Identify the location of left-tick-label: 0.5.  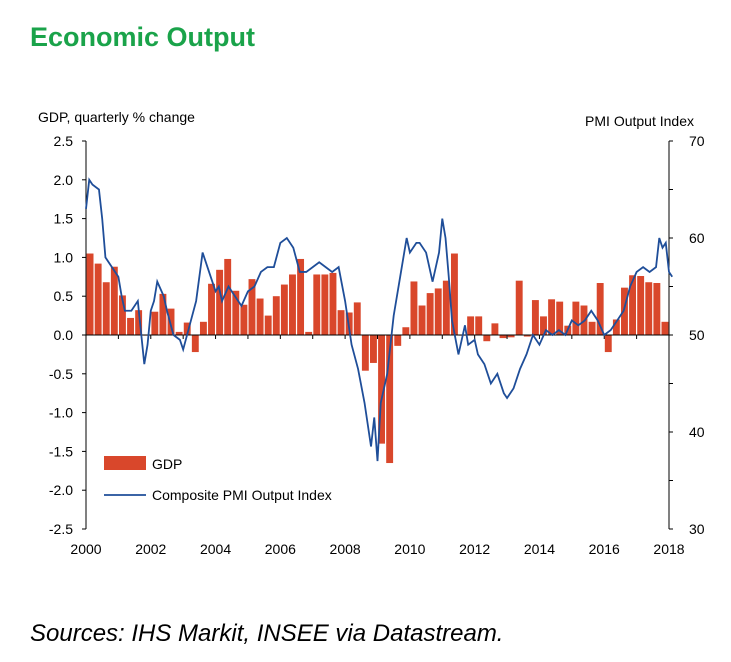
(64, 296).